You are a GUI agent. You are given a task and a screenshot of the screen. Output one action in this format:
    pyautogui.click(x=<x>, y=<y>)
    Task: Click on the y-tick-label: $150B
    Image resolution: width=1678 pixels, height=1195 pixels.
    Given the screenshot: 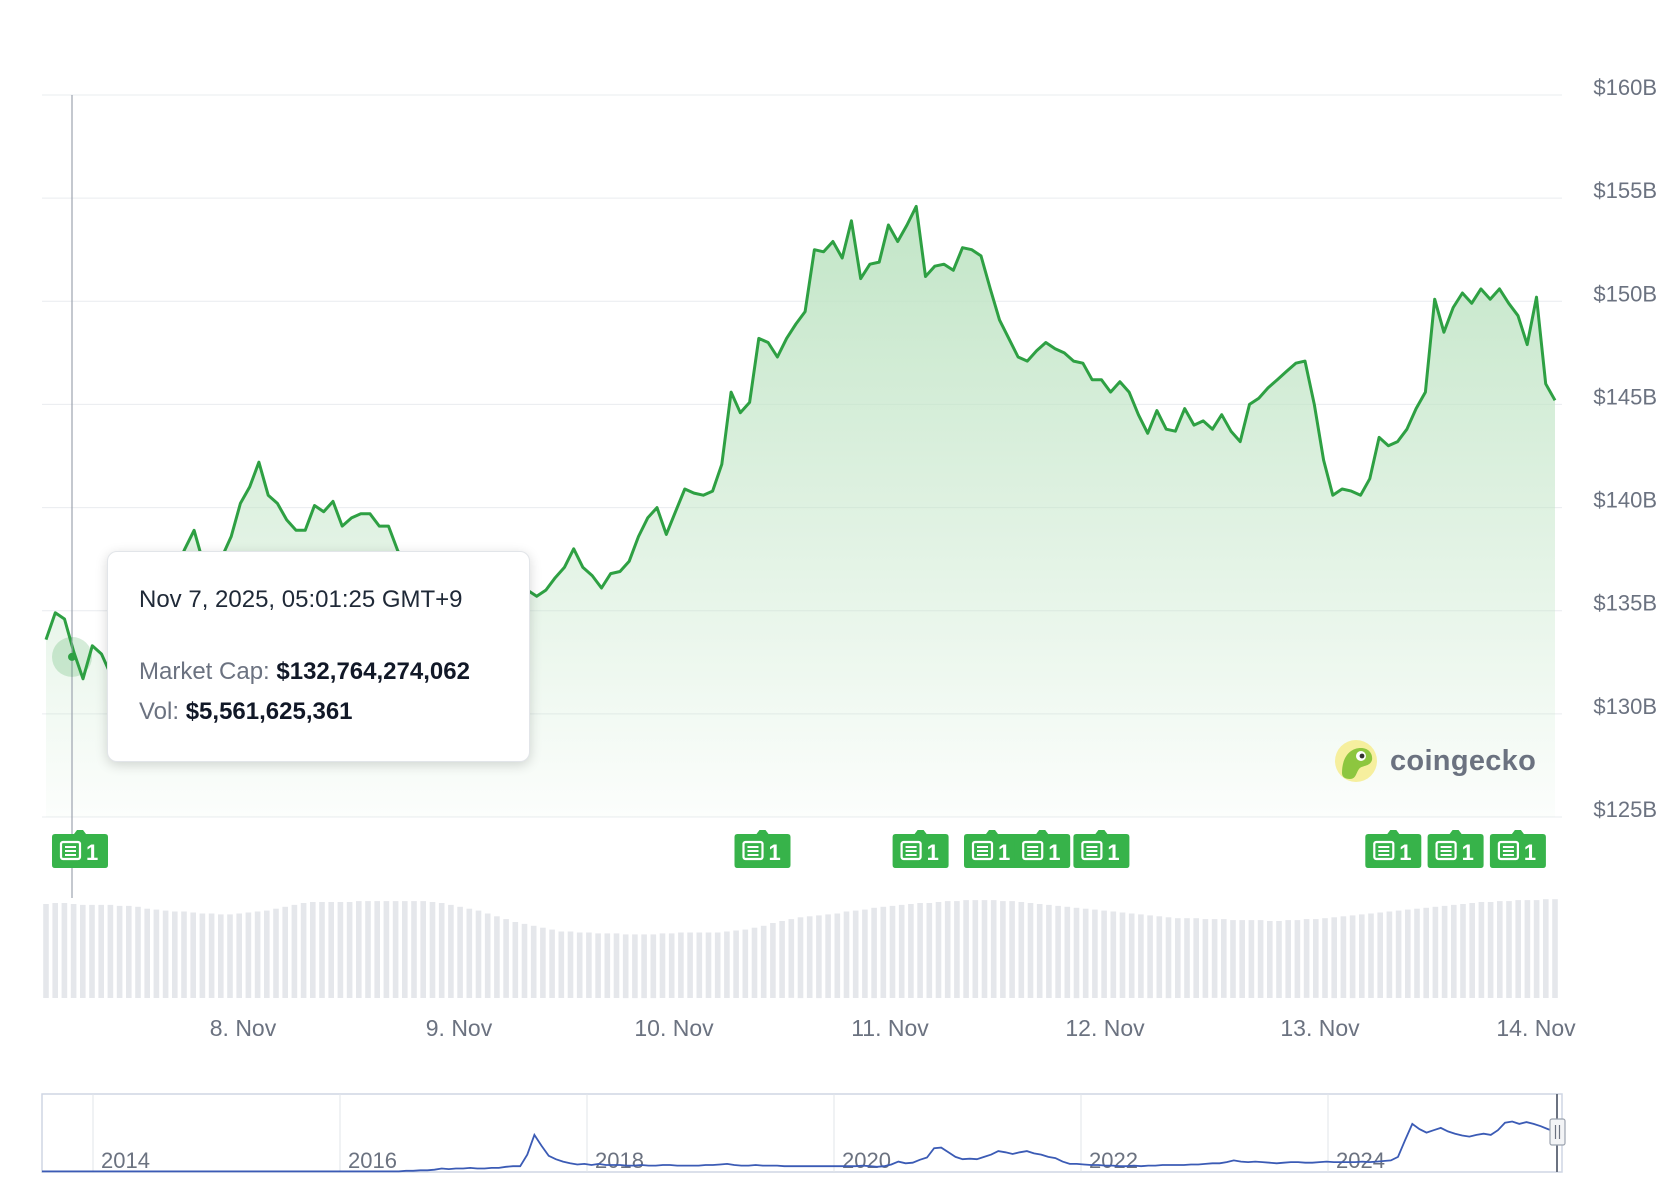 What is the action you would take?
    pyautogui.click(x=1625, y=293)
    